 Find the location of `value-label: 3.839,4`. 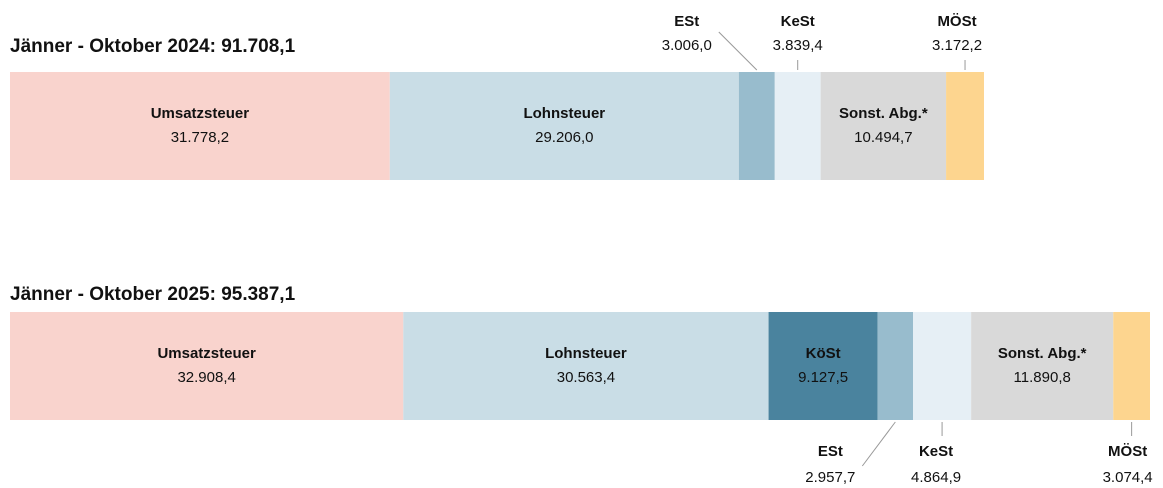

value-label: 3.839,4 is located at coordinates (798, 45).